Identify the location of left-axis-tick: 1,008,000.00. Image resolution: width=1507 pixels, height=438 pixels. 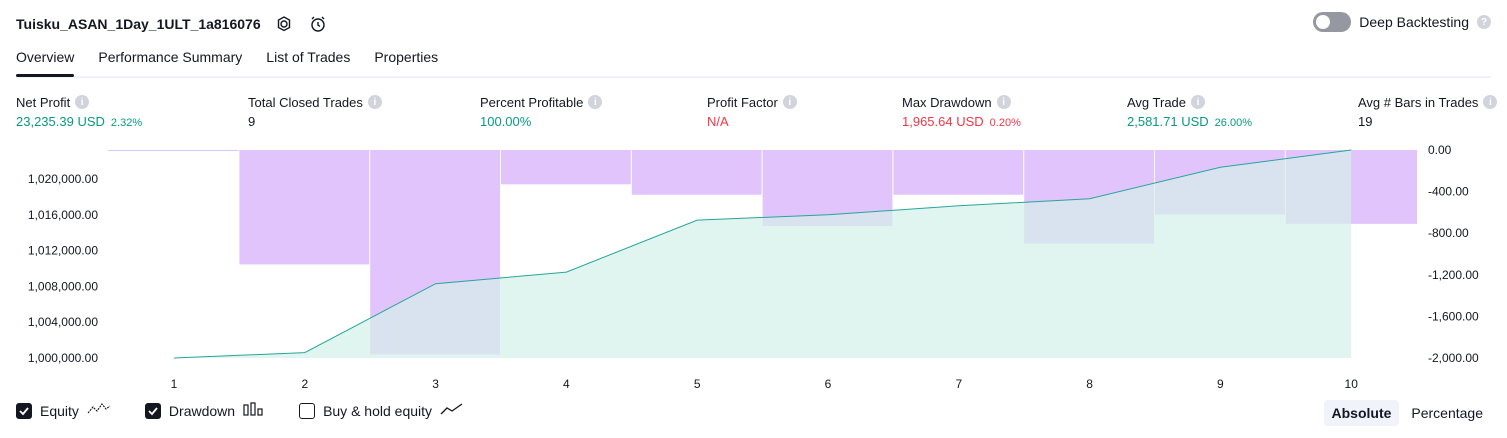
(63, 286).